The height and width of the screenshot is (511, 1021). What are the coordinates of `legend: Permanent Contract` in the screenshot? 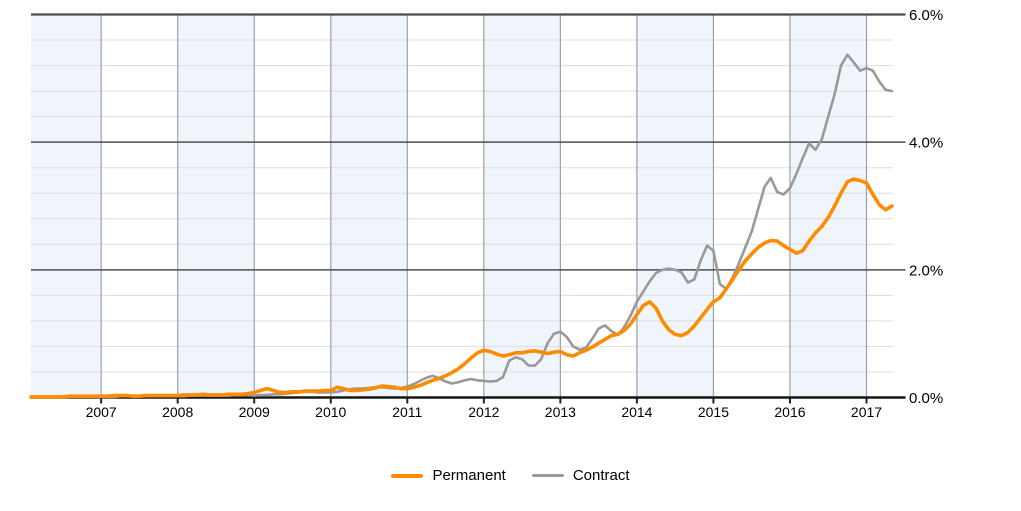 It's located at (510, 475).